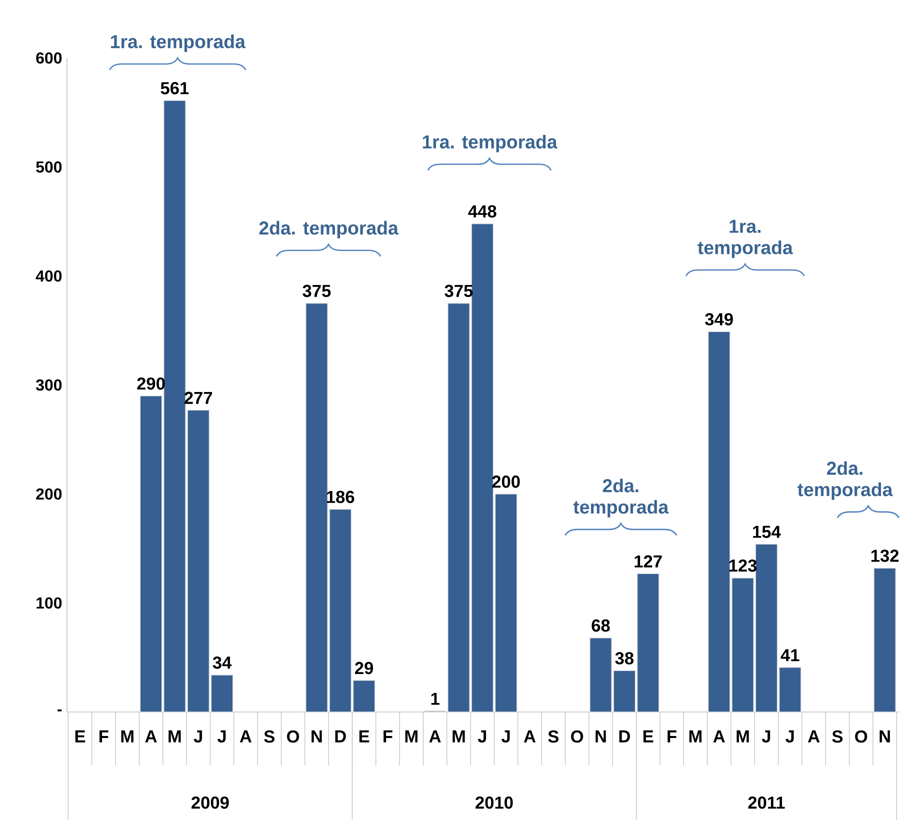 This screenshot has width=912, height=820. Describe the element at coordinates (316, 291) in the screenshot. I see `data-label: 375` at that location.